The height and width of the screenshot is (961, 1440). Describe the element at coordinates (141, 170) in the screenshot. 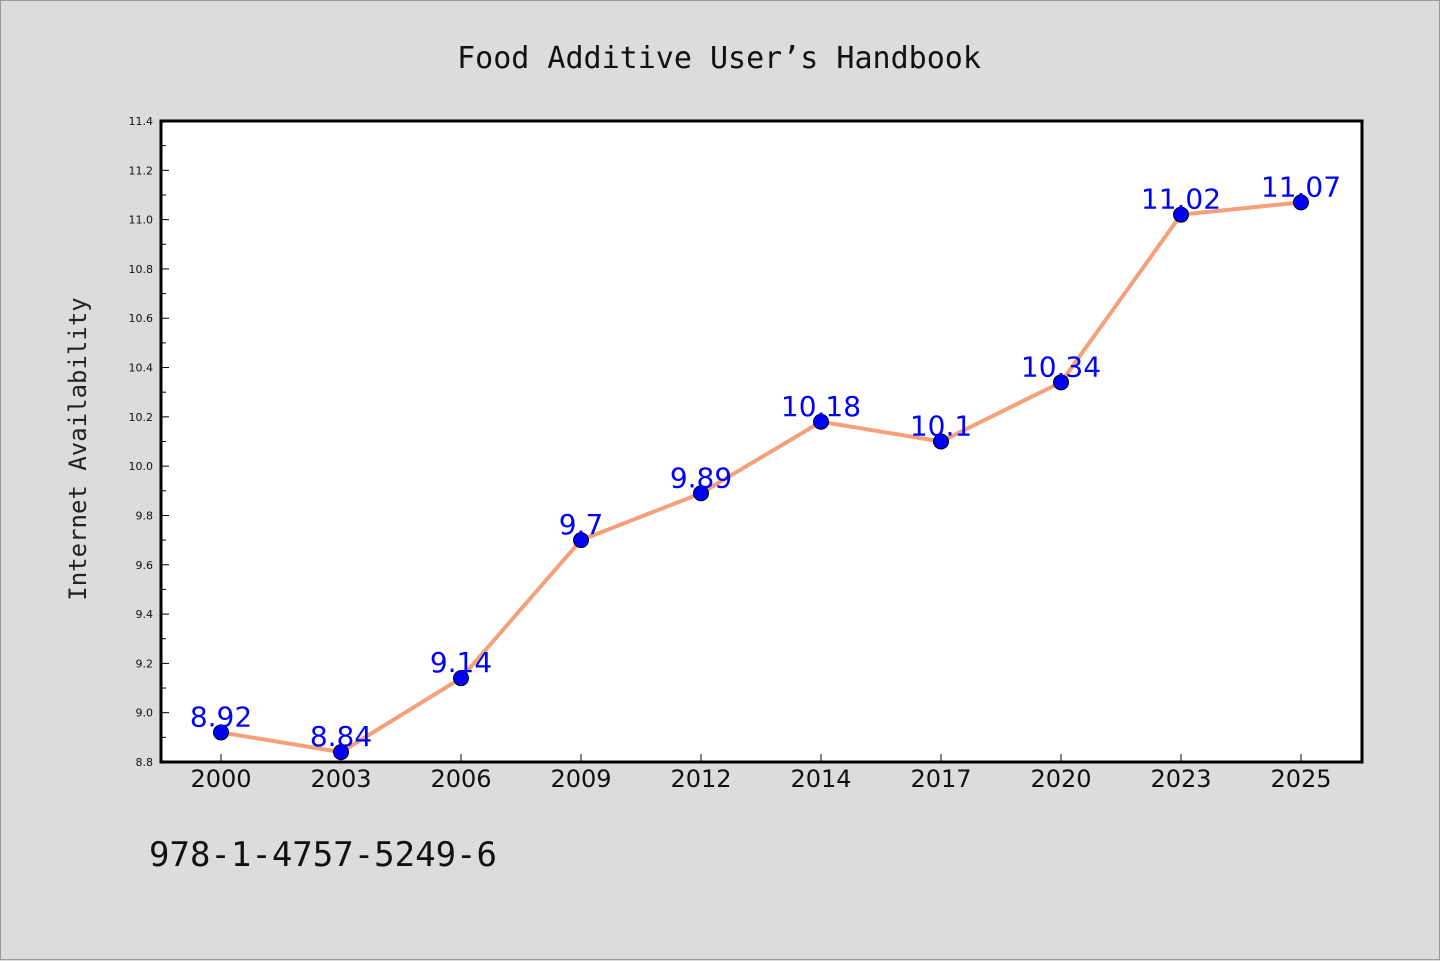

I see `y-tick-label: 11.2` at that location.